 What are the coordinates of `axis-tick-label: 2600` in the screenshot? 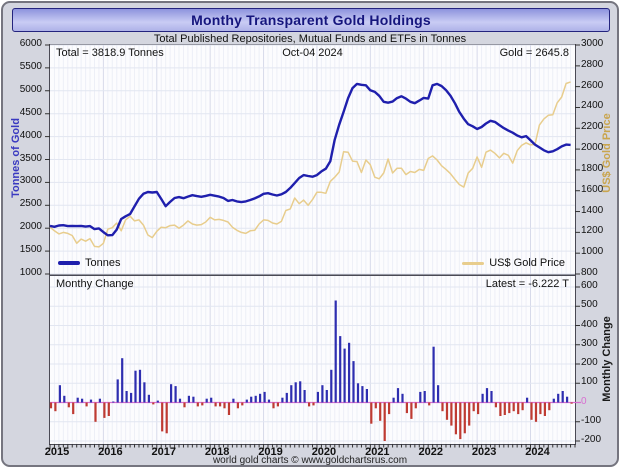 It's located at (592, 85).